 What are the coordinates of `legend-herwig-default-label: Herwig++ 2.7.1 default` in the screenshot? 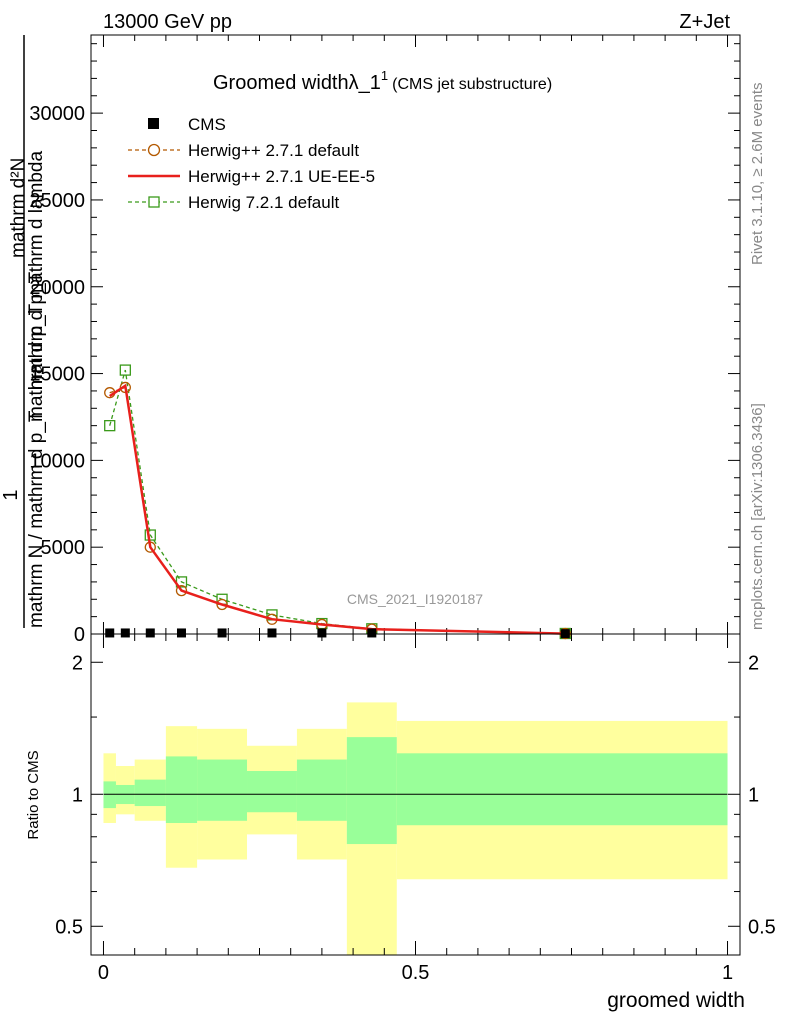 It's located at (273, 150).